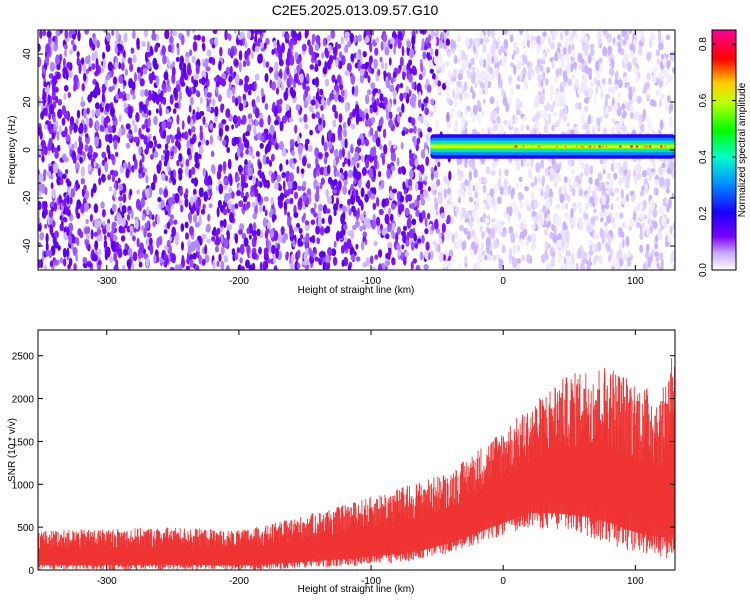  Describe the element at coordinates (631, 146) in the screenshot. I see `signal-peak` at that location.